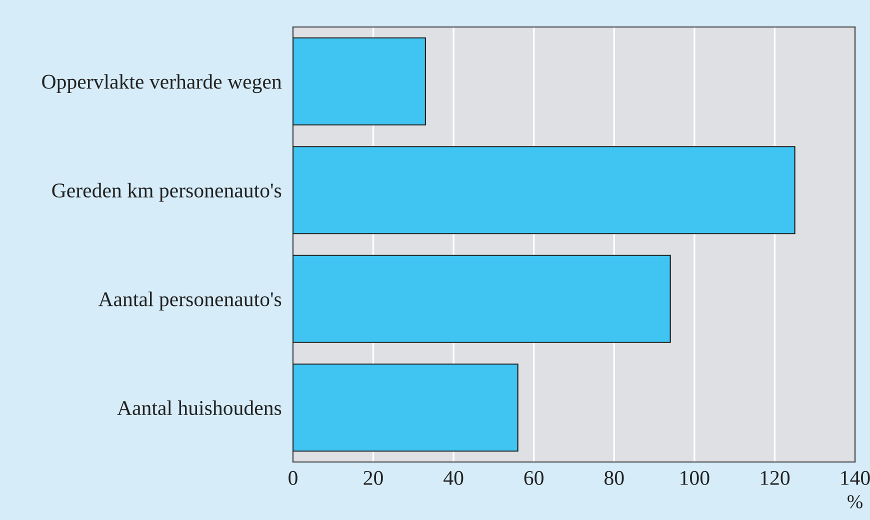 The width and height of the screenshot is (870, 520). I want to click on y-tick-label: Aantal personenauto's, so click(190, 301).